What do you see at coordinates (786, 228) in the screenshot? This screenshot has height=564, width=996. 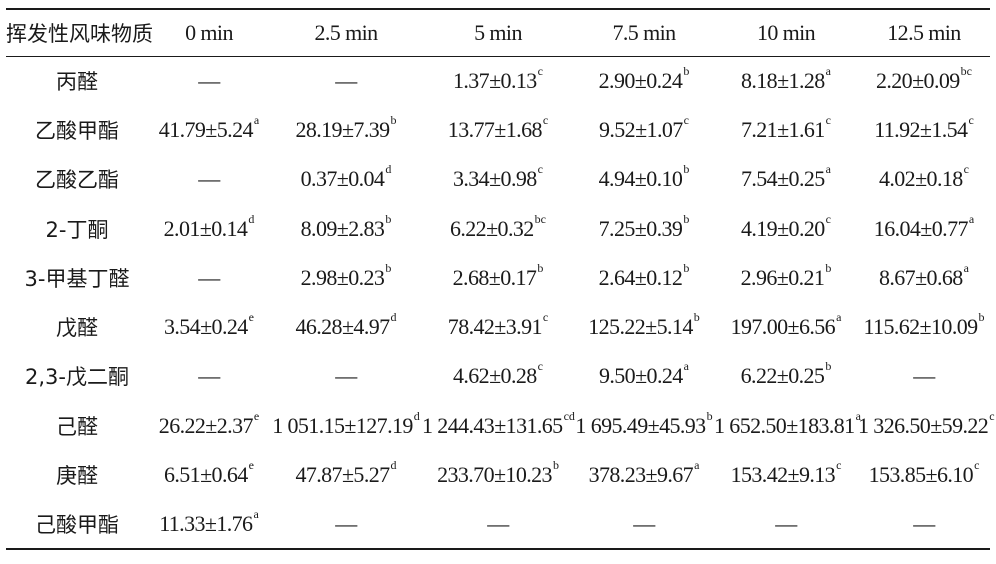 I see `value-cell: 4.19±0.20c` at bounding box center [786, 228].